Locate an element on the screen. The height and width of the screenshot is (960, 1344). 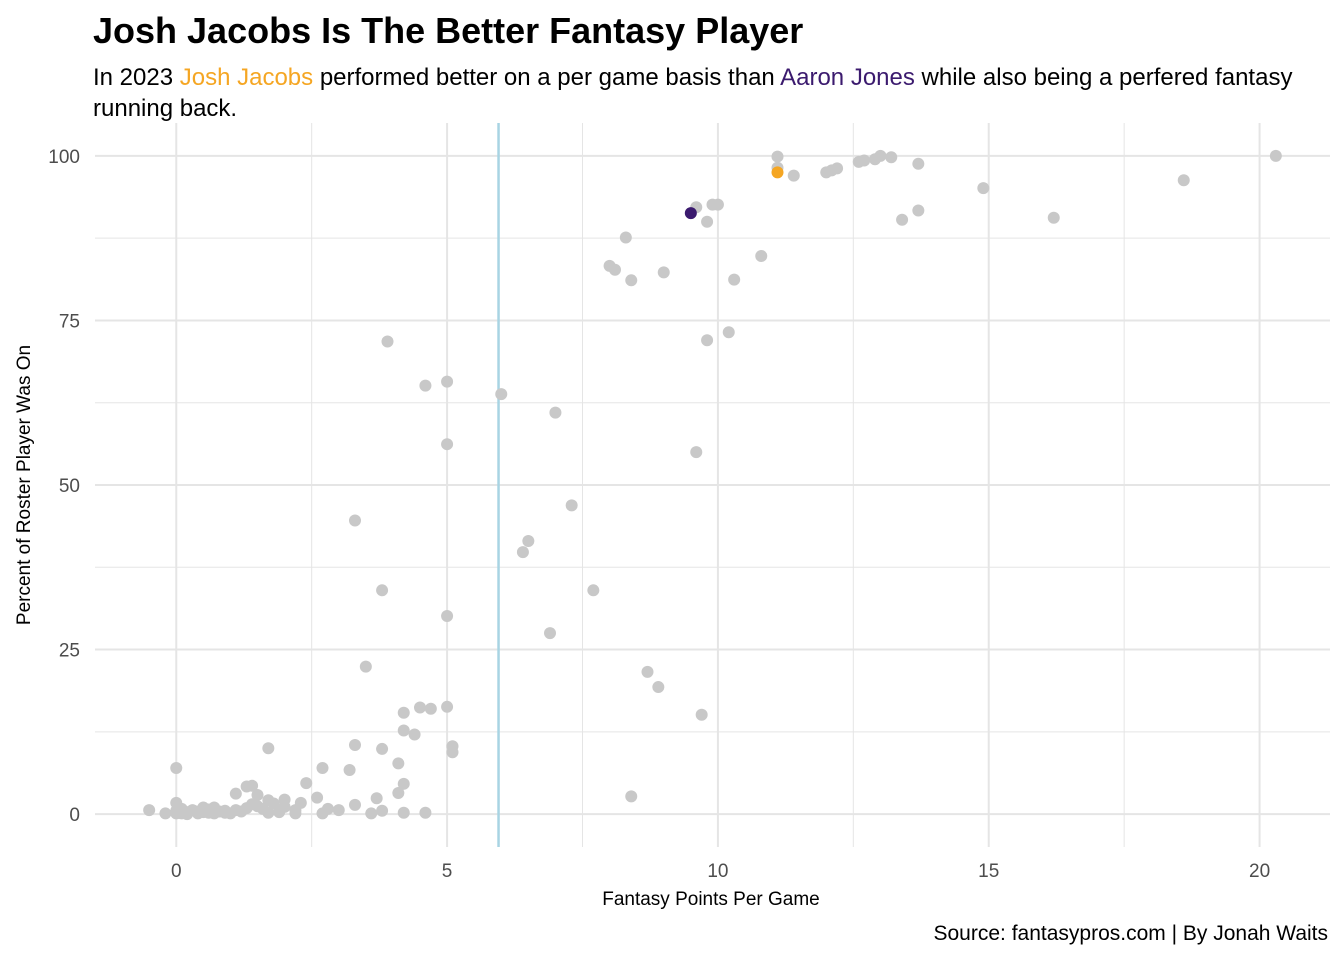
y-tick-label: 50 is located at coordinates (69, 486).